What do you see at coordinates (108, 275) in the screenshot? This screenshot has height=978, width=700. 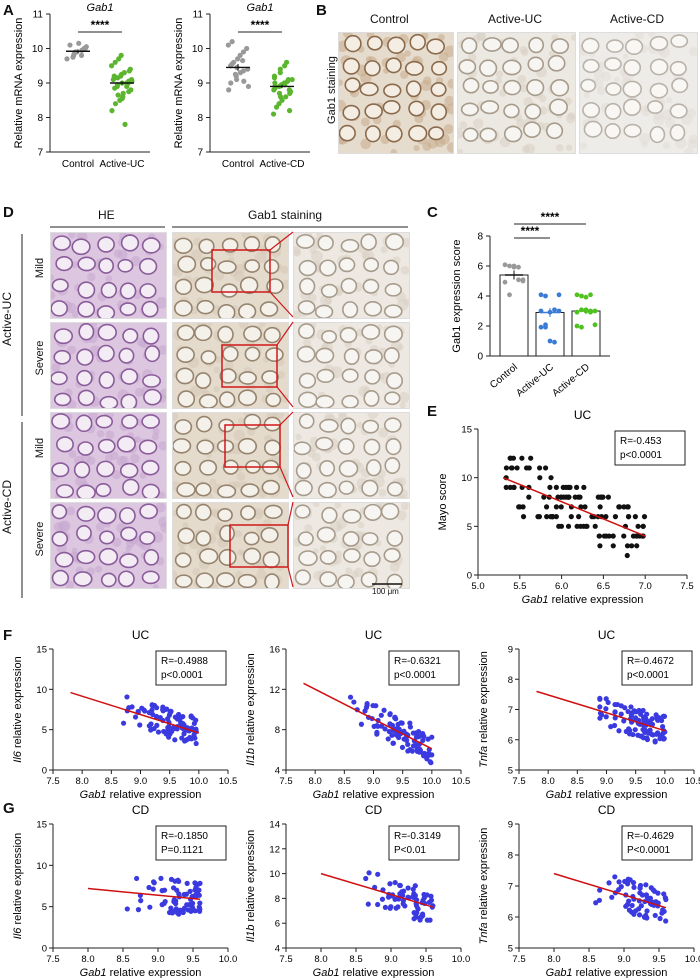 I see `micrograph-d-r1-c1` at bounding box center [108, 275].